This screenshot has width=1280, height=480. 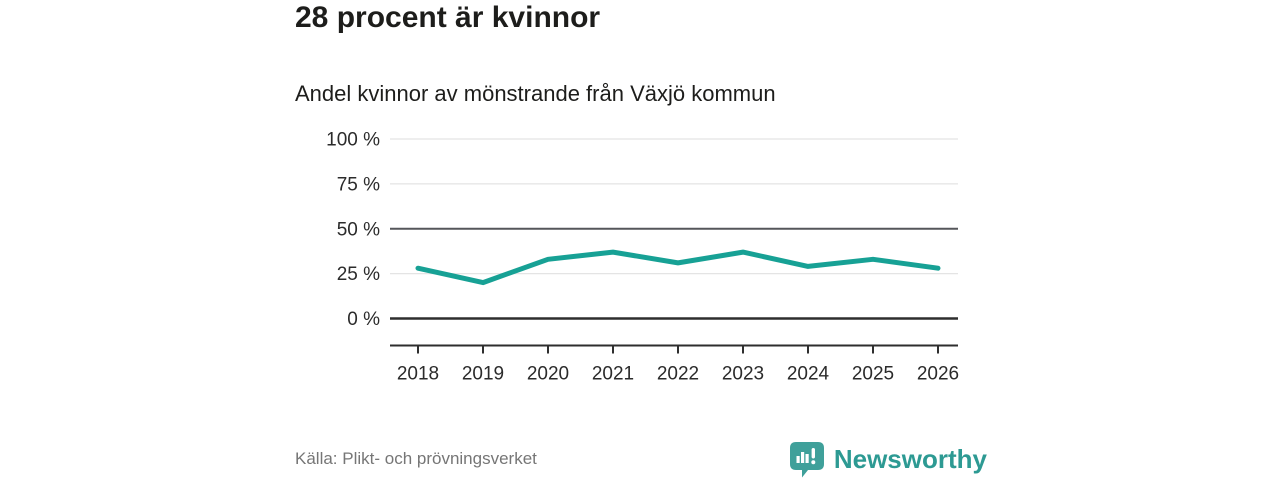 I want to click on newsworthy-speech-bubble-bar-chart-icon, so click(x=806, y=460).